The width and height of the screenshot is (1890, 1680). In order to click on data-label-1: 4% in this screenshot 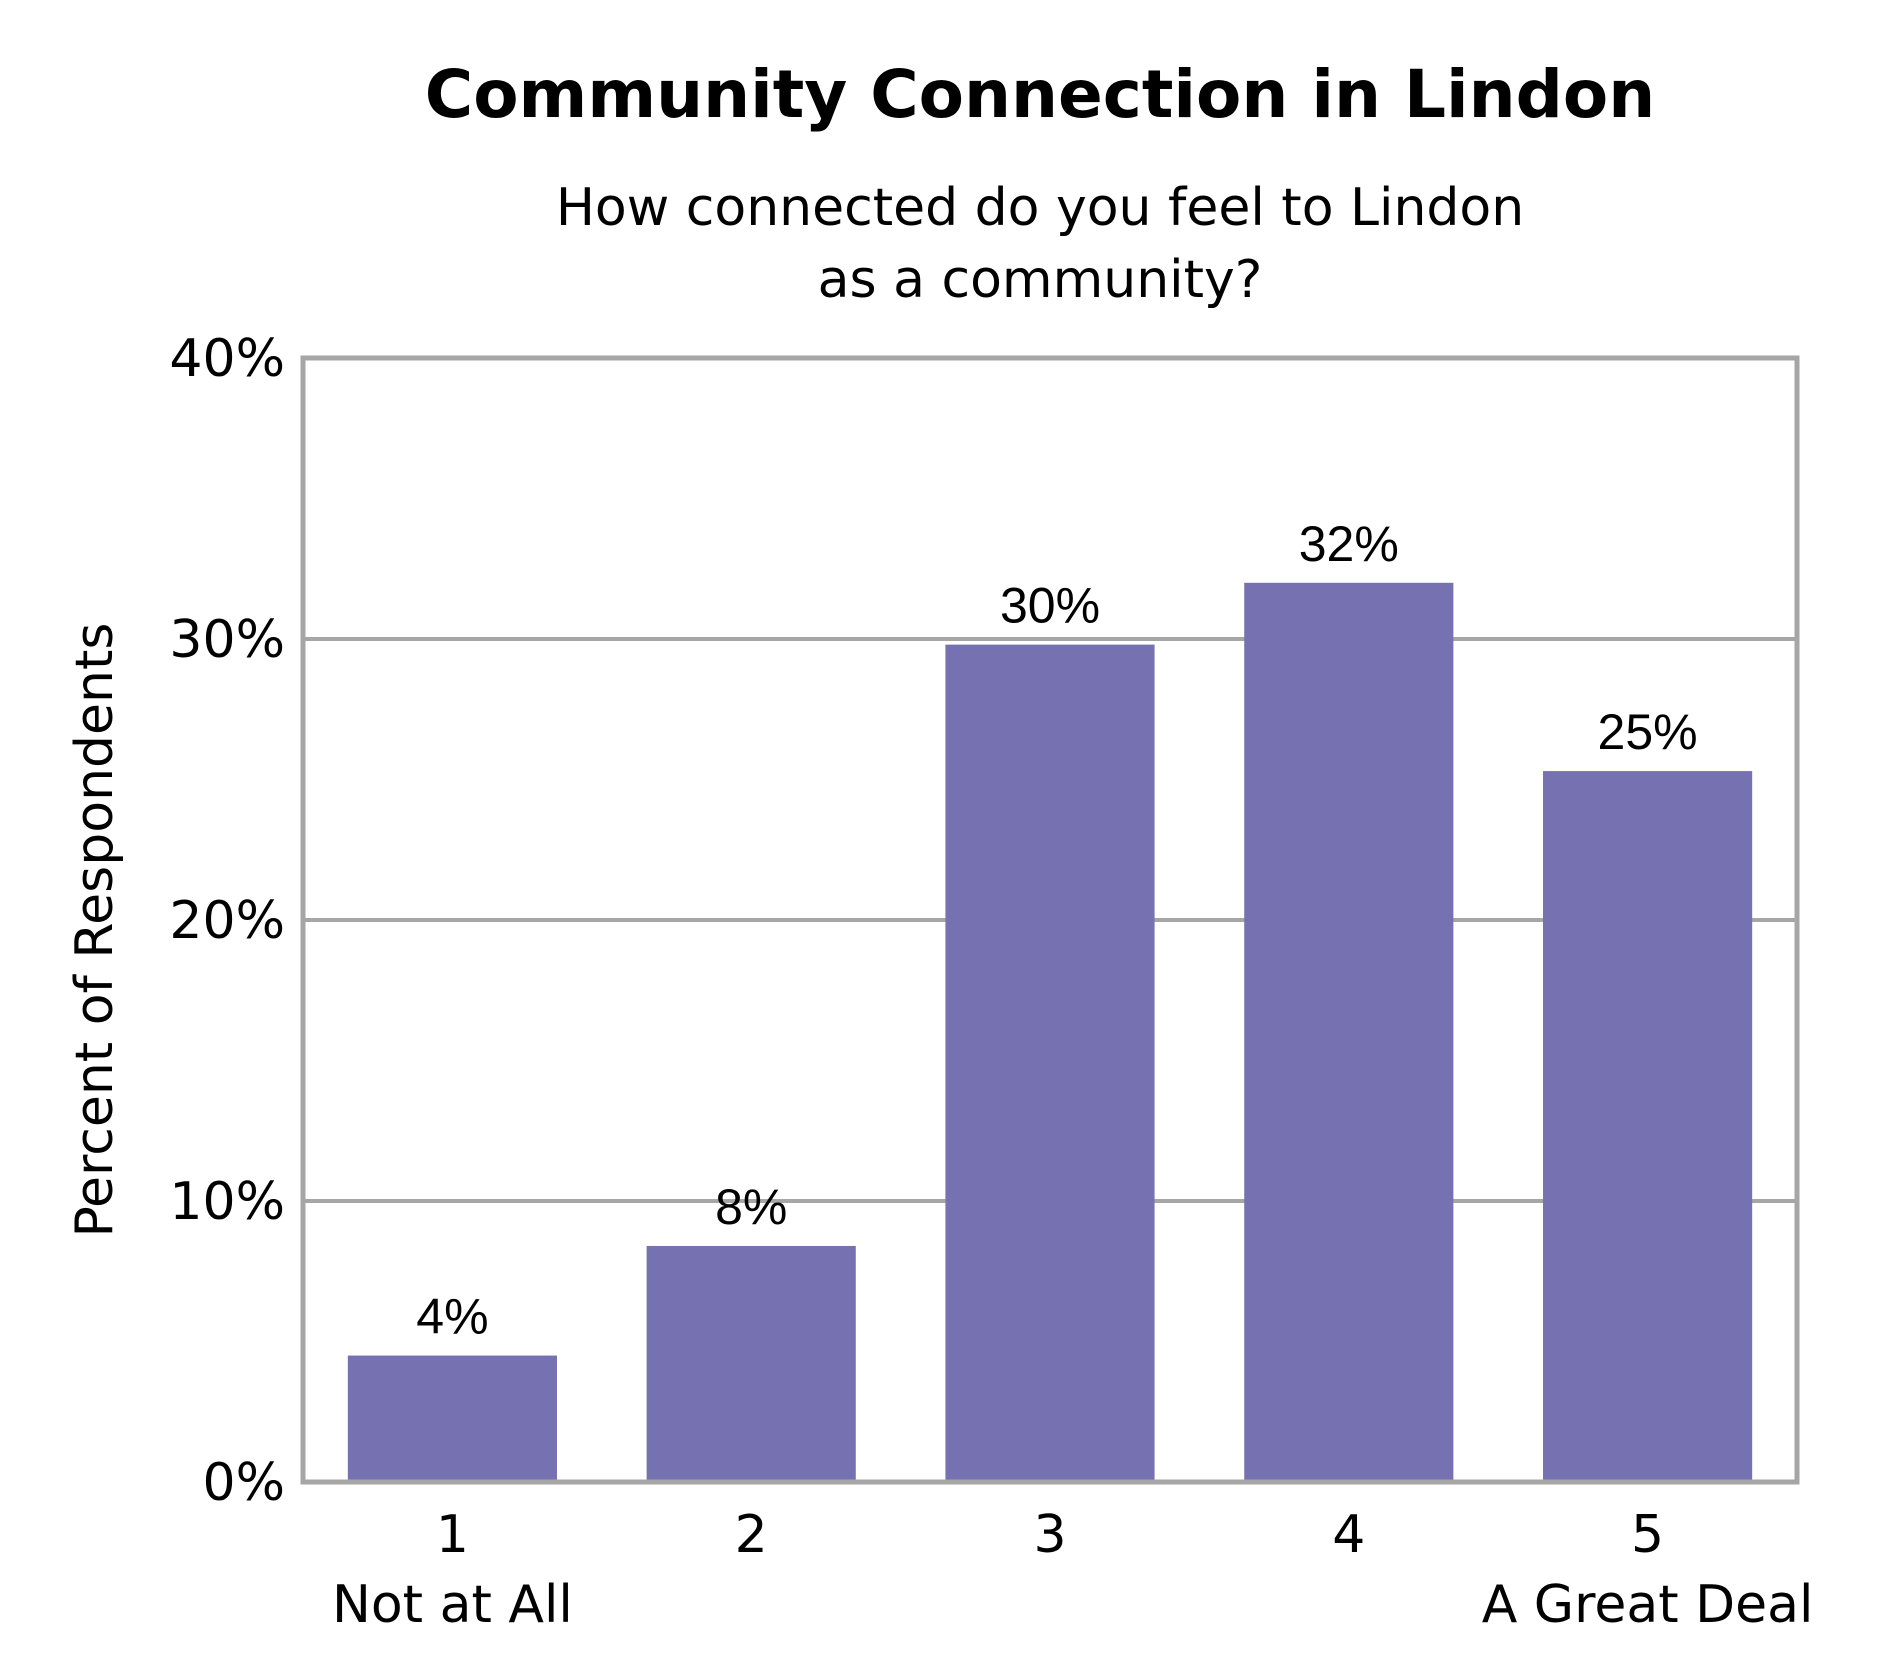, I will do `click(452, 1317)`.